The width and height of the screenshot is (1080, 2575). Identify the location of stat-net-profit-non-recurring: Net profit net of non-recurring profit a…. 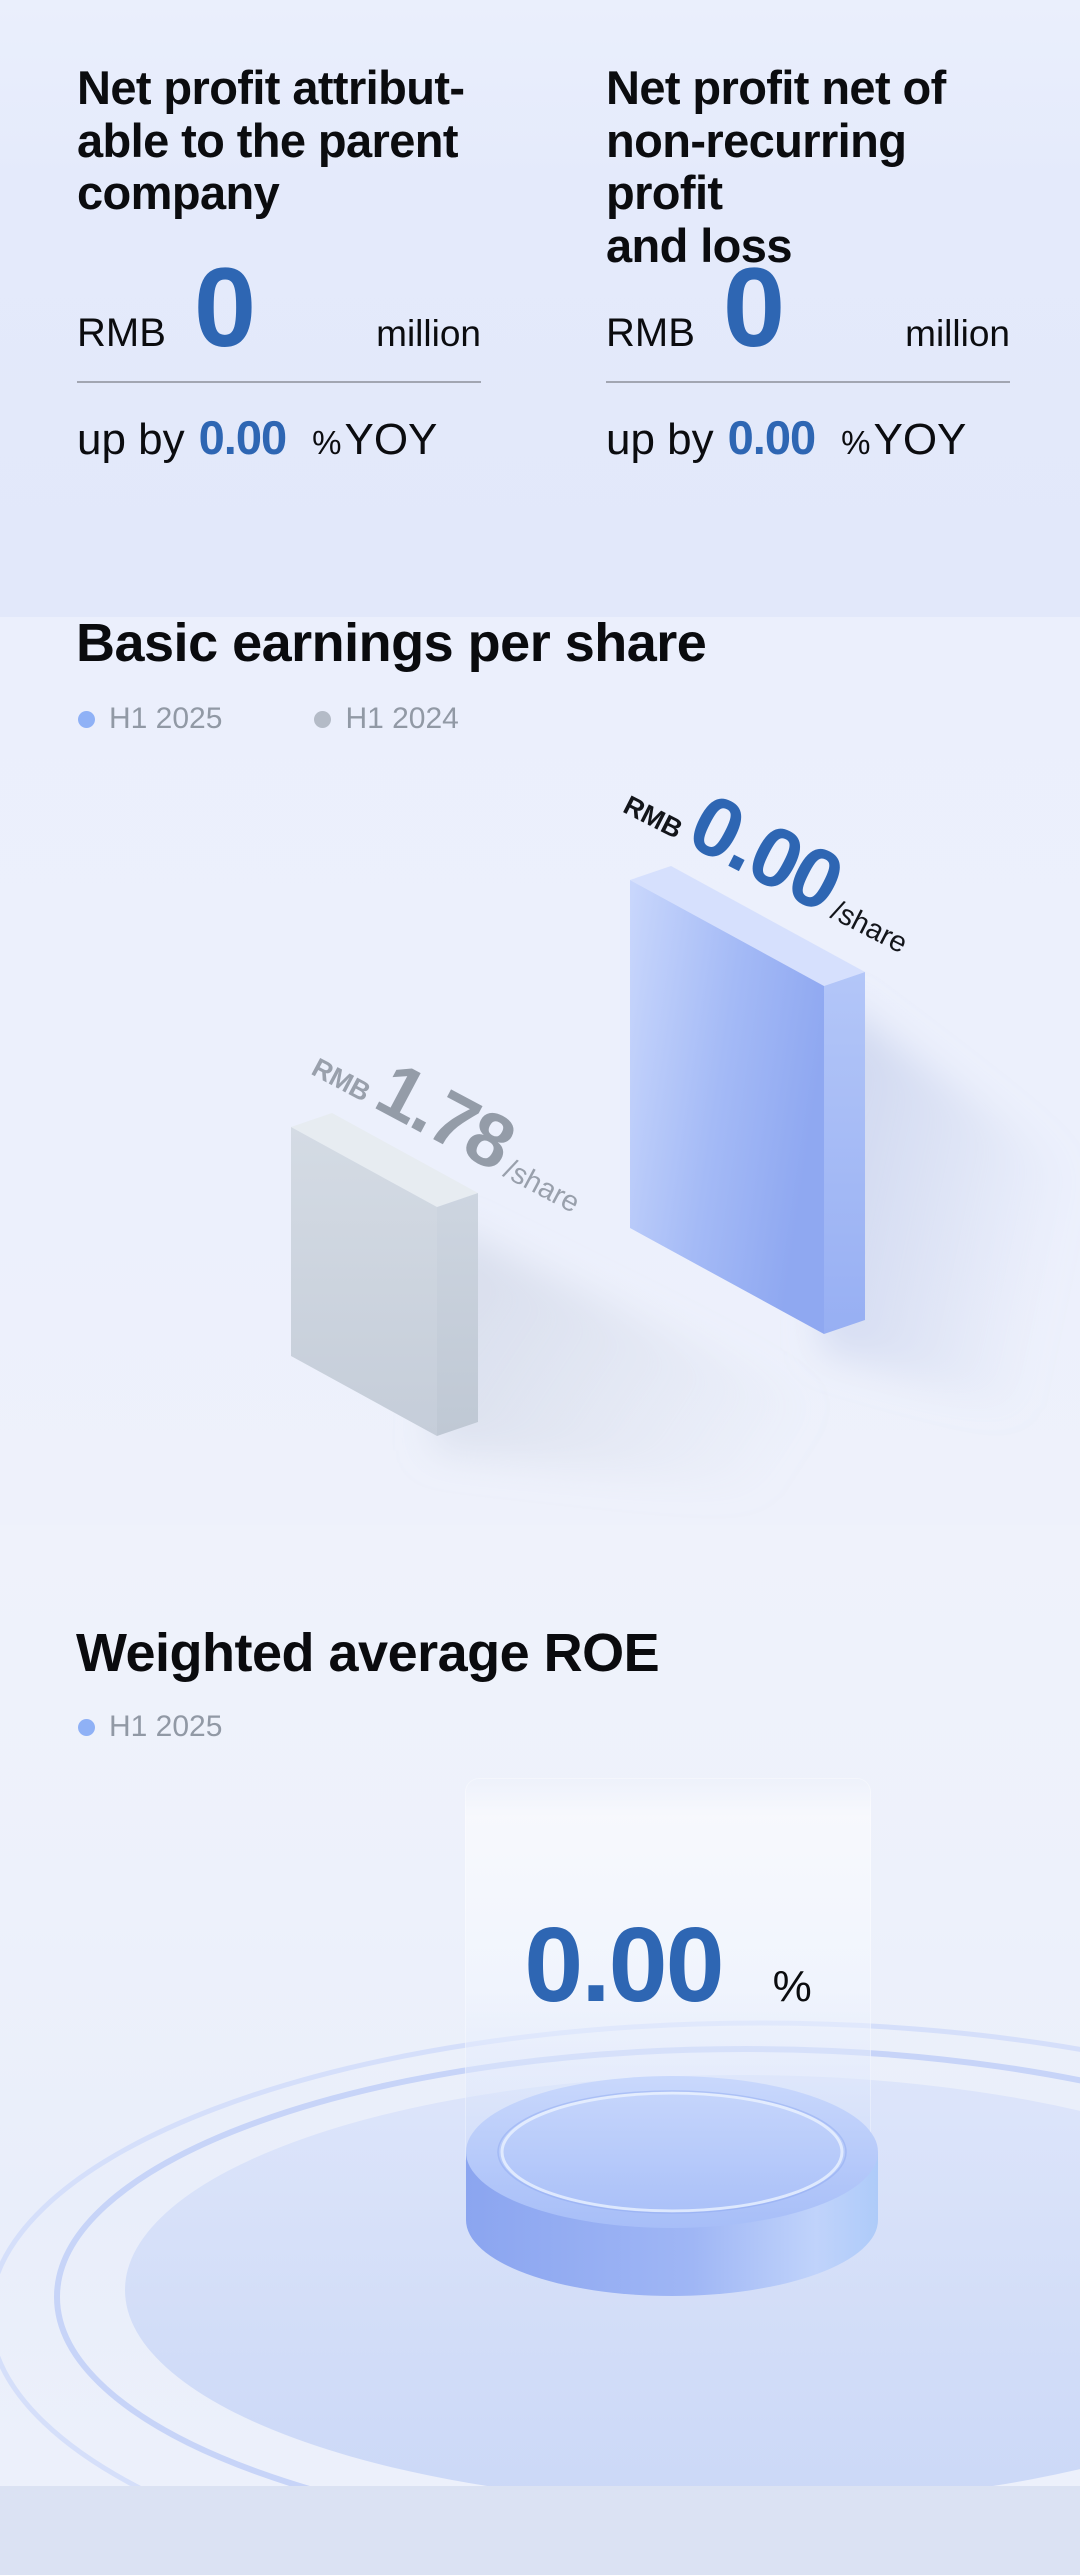
(808, 301).